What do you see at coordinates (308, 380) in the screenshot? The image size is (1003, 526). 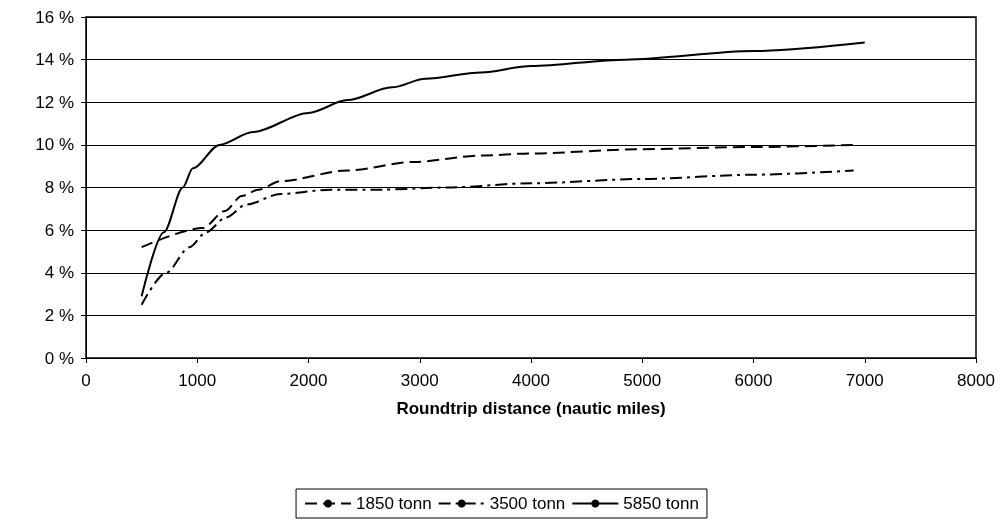 I see `x-tick-label: 2000` at bounding box center [308, 380].